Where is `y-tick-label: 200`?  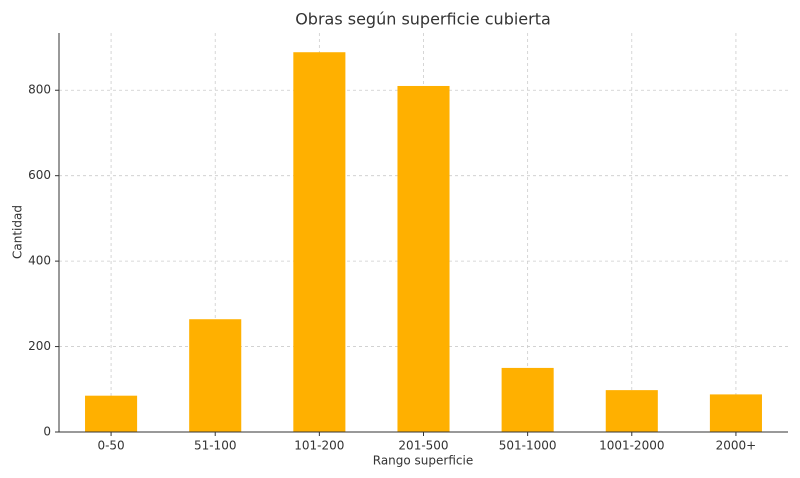
y-tick-label: 200 is located at coordinates (39, 346).